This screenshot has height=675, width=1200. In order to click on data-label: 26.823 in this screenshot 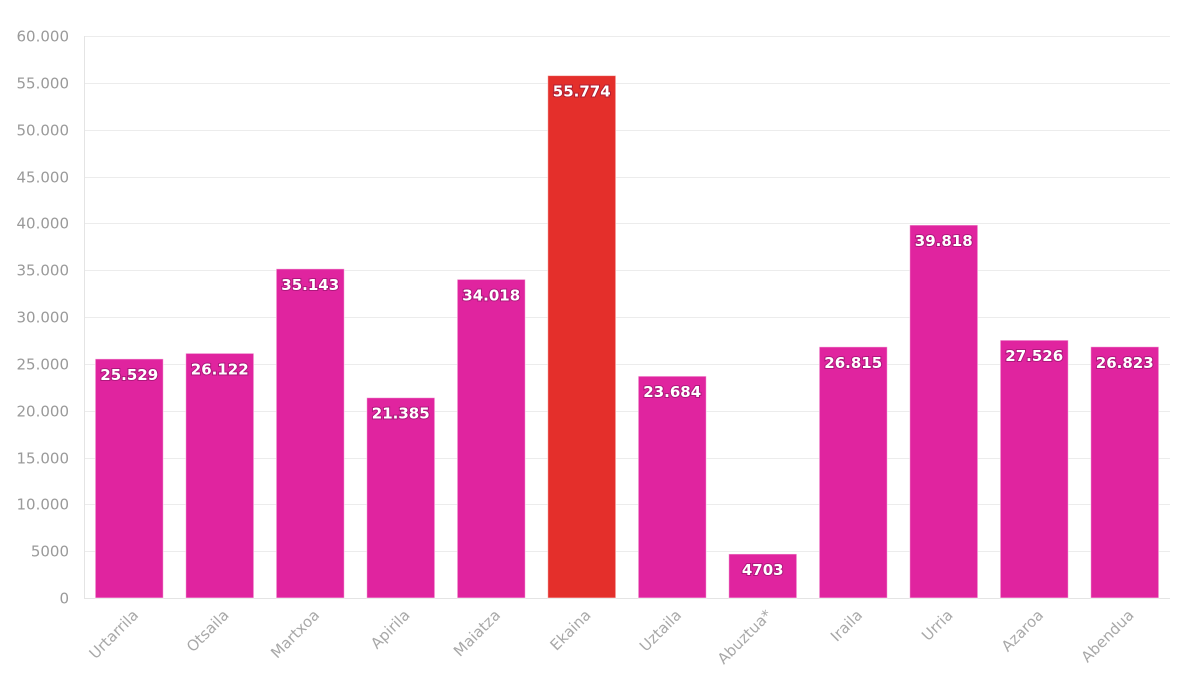, I will do `click(1125, 363)`.